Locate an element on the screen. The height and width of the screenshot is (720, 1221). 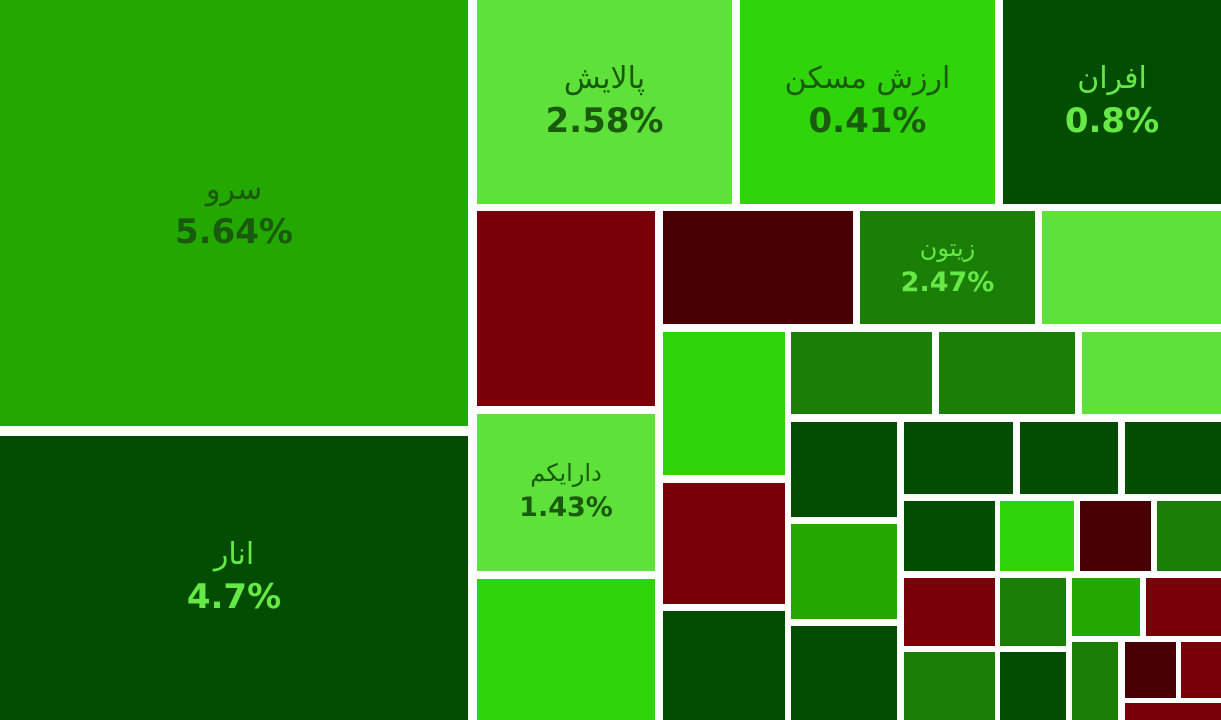
tile: زیتون 2.47% is located at coordinates (947, 267).